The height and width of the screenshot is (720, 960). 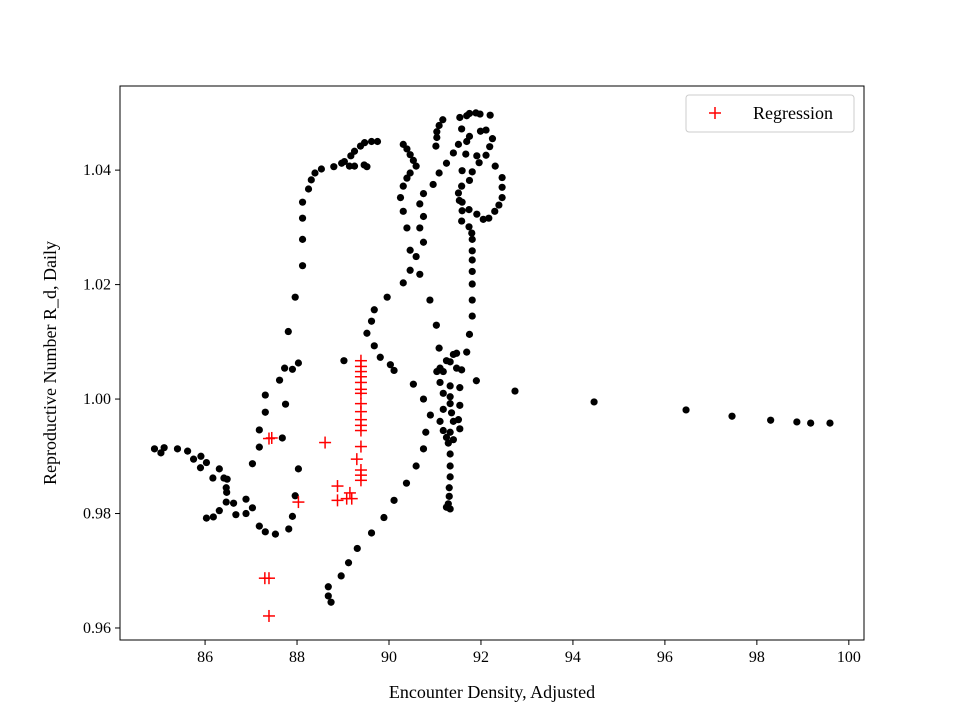 I want to click on y-tick-label: 0.98, so click(x=97, y=514).